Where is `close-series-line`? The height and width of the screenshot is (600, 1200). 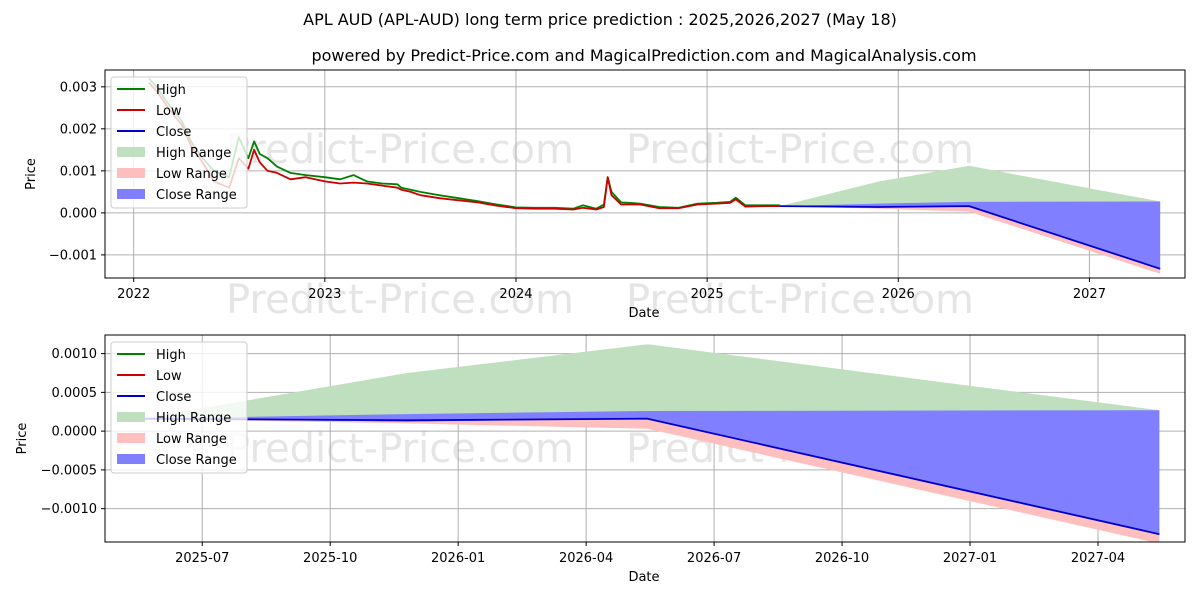 close-series-line is located at coordinates (970, 237).